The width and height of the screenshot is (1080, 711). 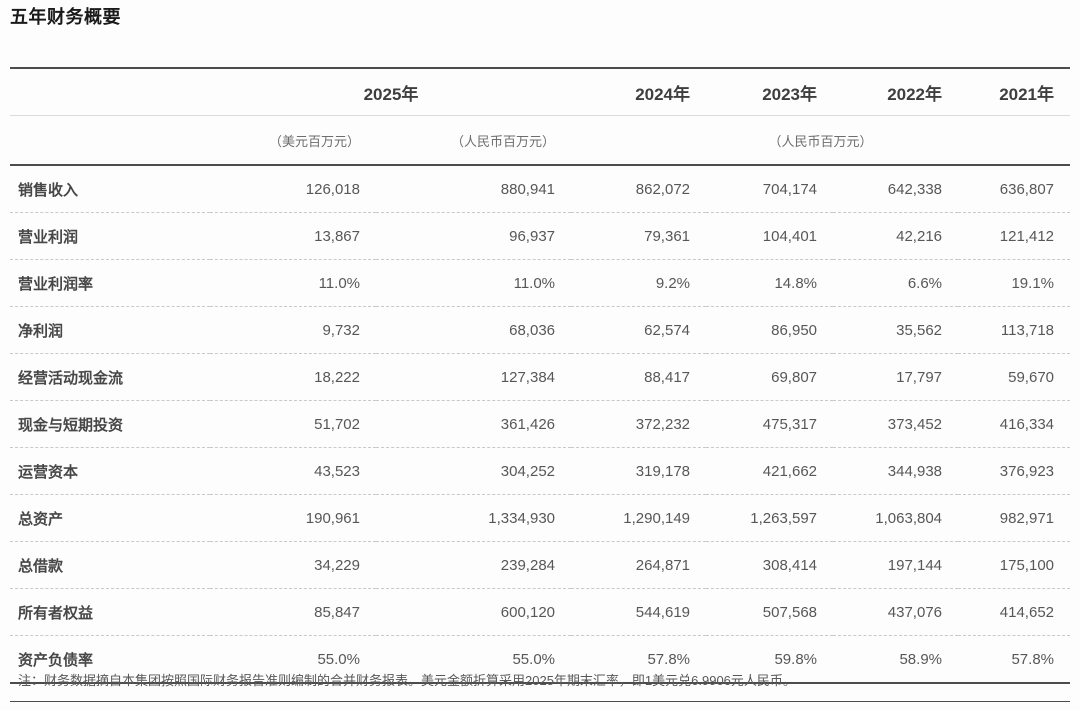 What do you see at coordinates (293, 612) in the screenshot?
I see `cell-value: 85,847` at bounding box center [293, 612].